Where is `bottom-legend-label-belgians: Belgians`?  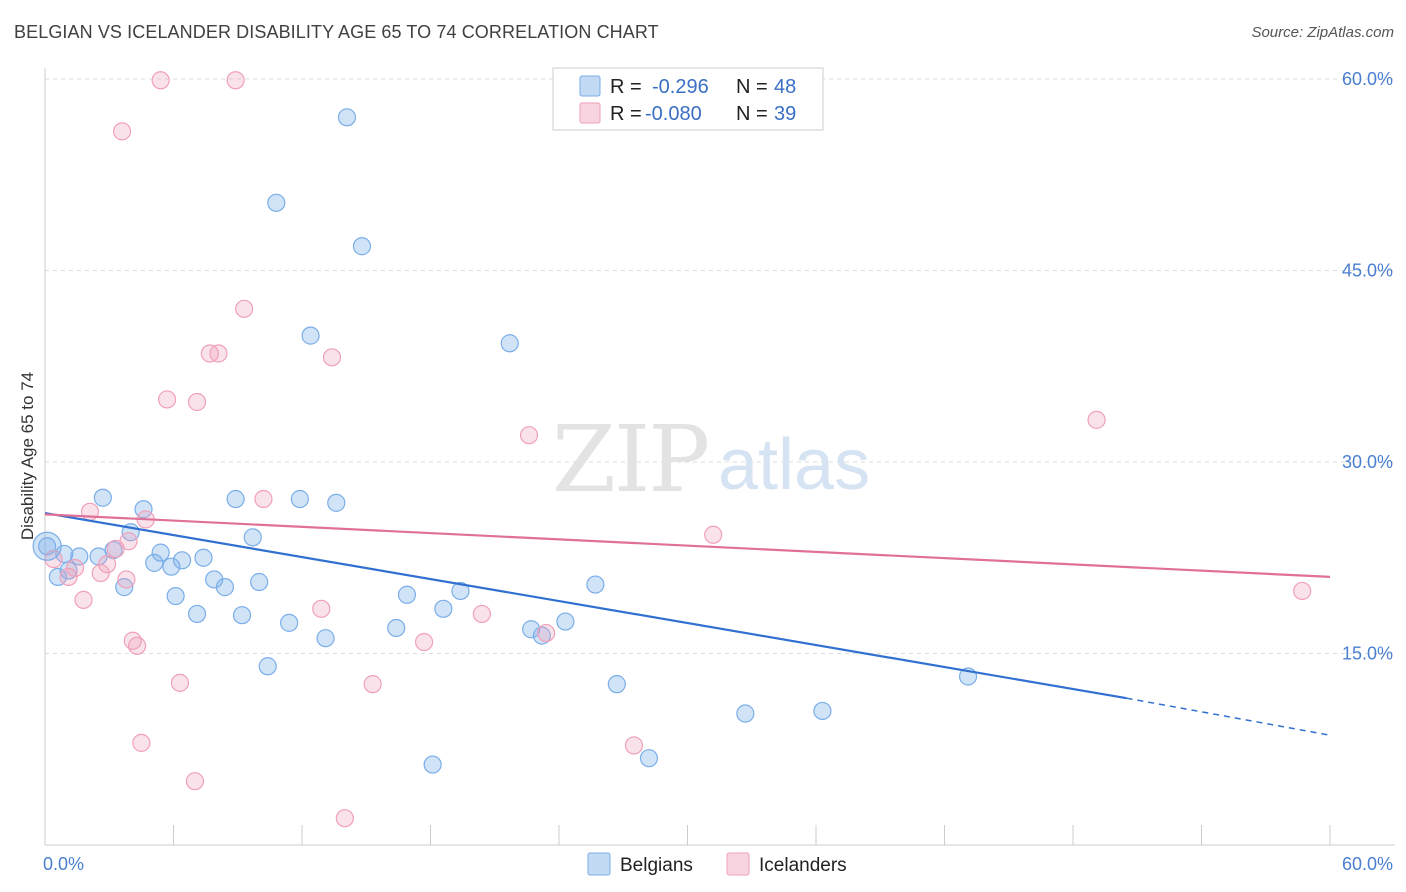 bottom-legend-label-belgians: Belgians is located at coordinates (656, 865).